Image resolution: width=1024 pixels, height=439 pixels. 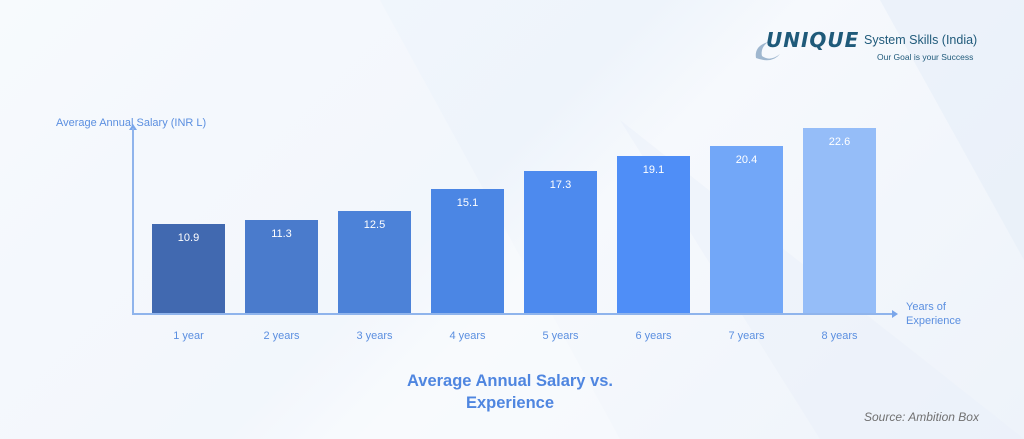 I want to click on source-note: Source: Ambition Box, so click(x=921, y=417).